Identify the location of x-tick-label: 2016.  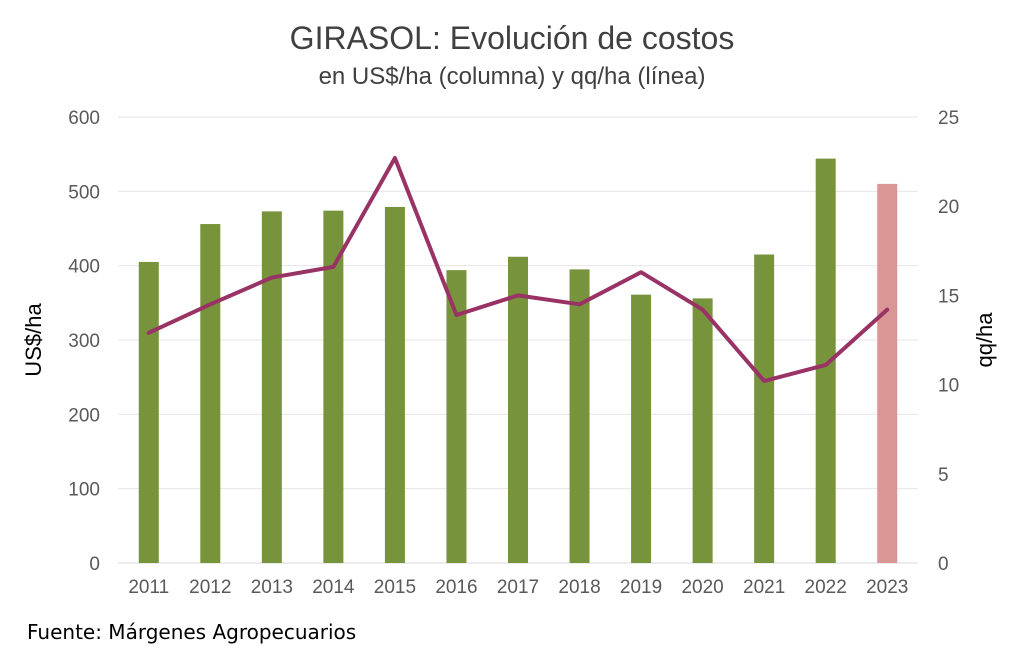
(456, 587).